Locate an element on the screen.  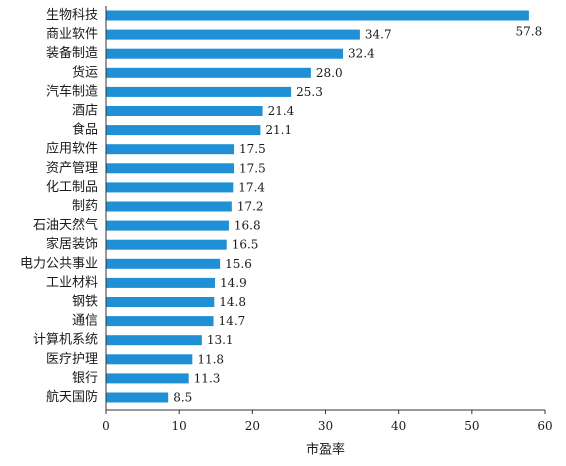
category-label: 装备制造 is located at coordinates (72, 53).